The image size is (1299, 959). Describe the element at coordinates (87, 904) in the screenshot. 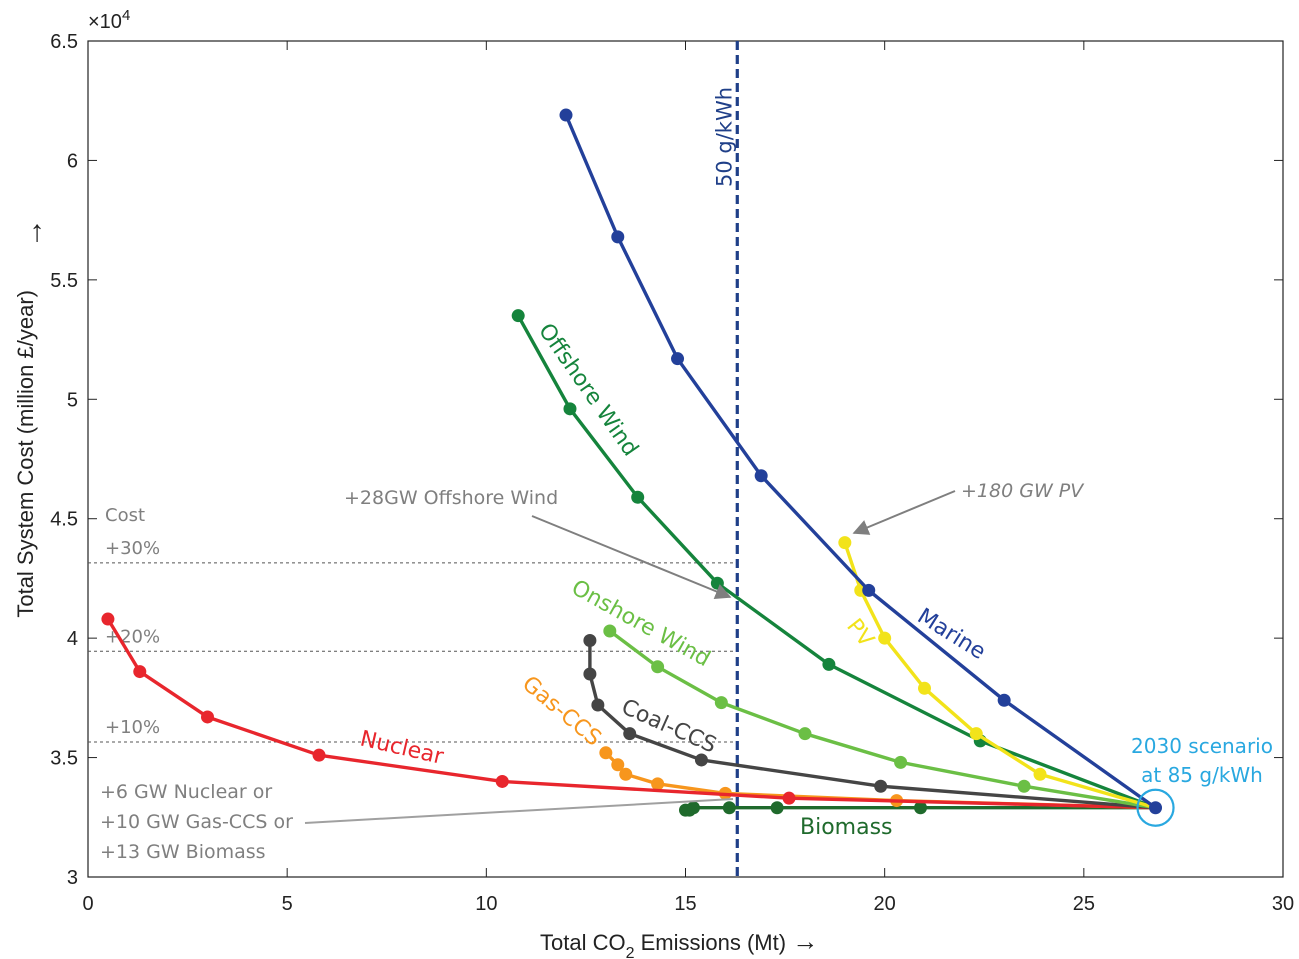

I see `x-tick-label: 0` at that location.